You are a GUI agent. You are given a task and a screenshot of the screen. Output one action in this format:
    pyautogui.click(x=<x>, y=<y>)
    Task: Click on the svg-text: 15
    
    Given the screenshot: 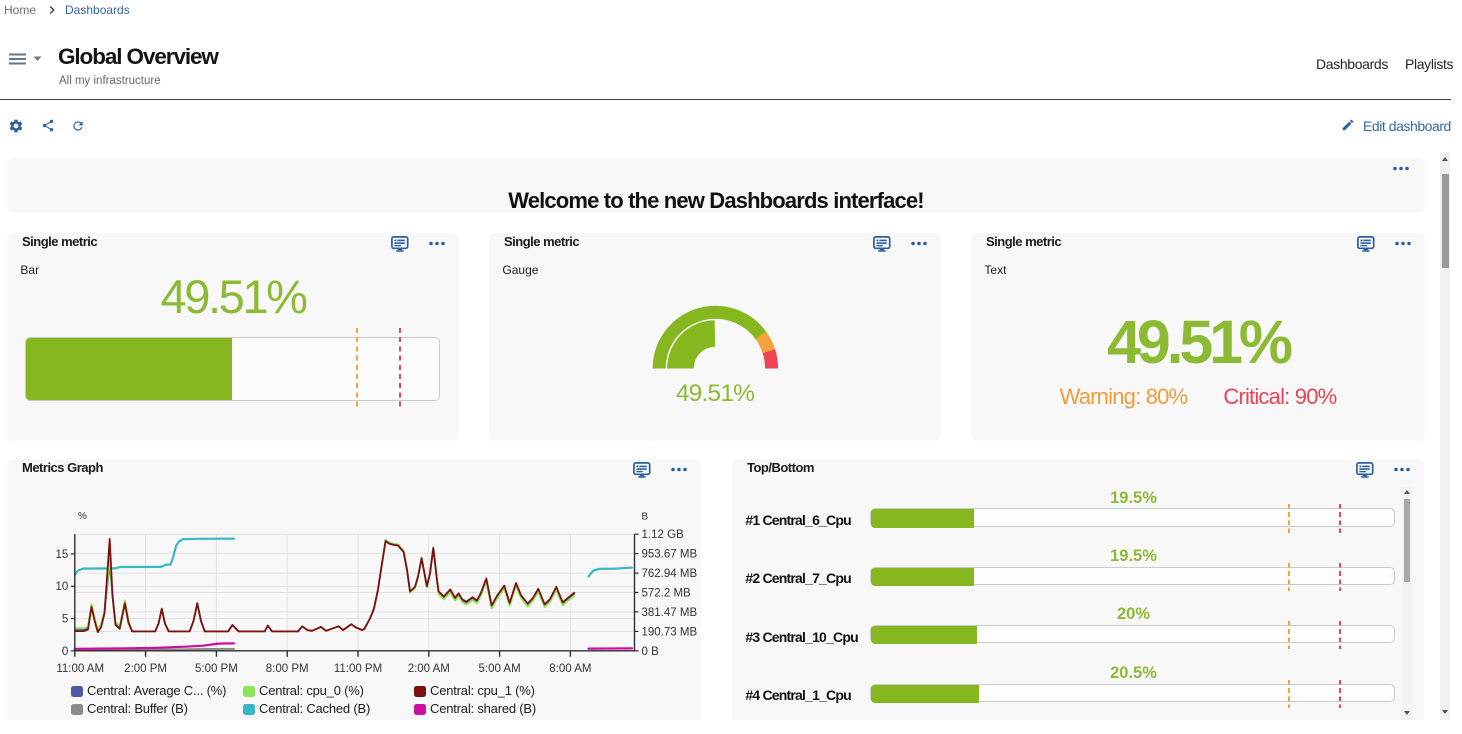 What is the action you would take?
    pyautogui.click(x=62, y=555)
    